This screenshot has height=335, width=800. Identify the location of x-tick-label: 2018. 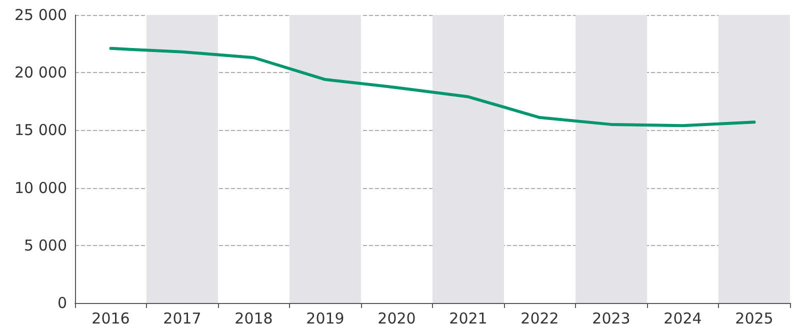
(253, 319).